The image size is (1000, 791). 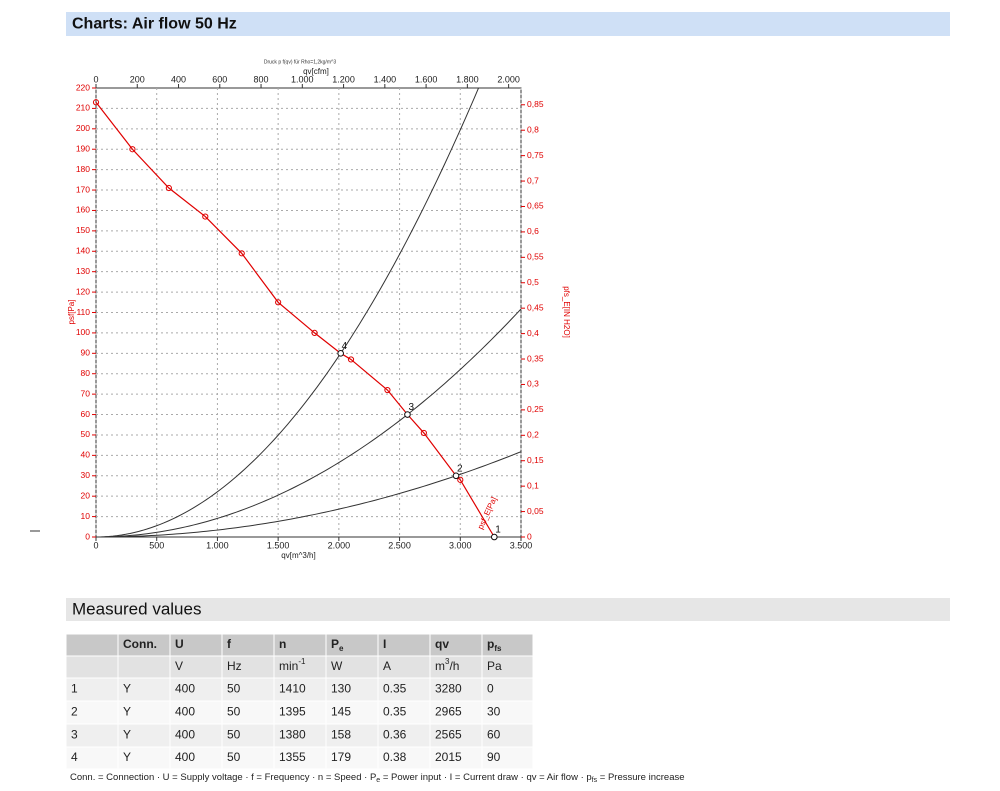 I want to click on y2-tick-label: 0,2, so click(x=533, y=435).